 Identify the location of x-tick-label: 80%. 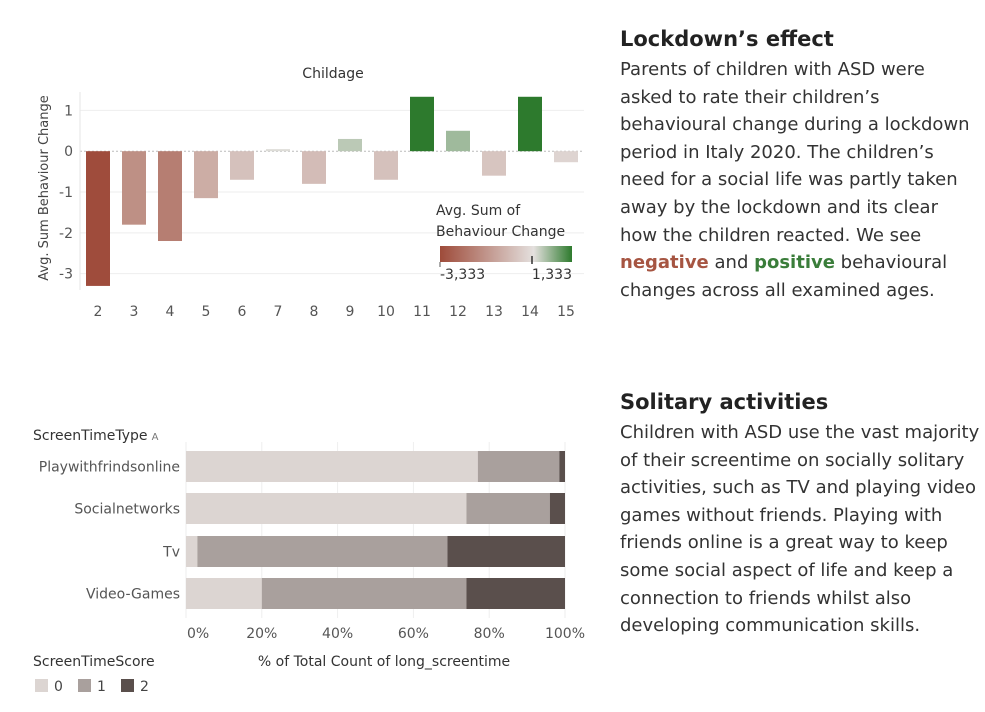
(489, 634).